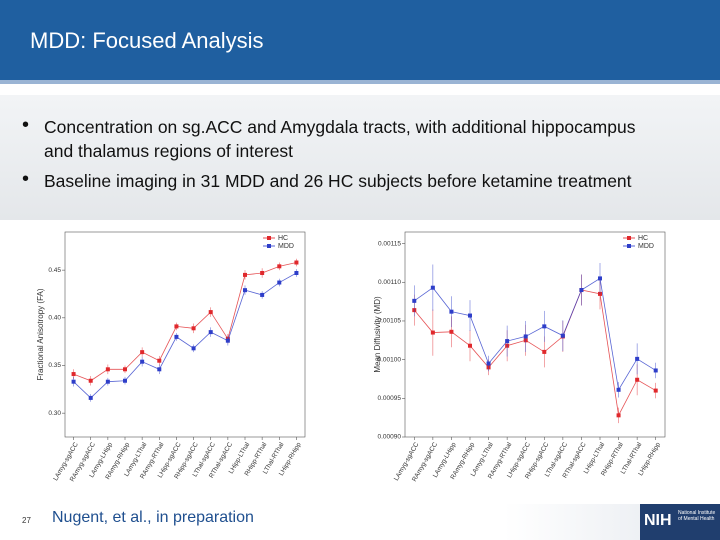 Image resolution: width=720 pixels, height=540 pixels. What do you see at coordinates (360, 522) in the screenshot?
I see `footer` at bounding box center [360, 522].